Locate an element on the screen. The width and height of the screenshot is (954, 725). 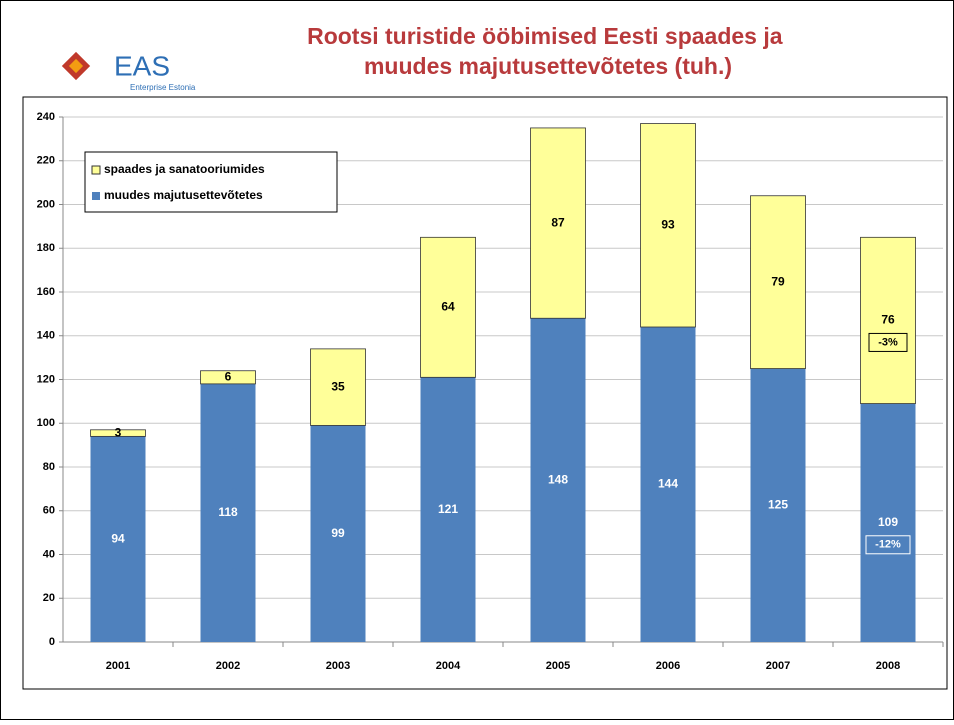
y-tick-label: 60 is located at coordinates (49, 511).